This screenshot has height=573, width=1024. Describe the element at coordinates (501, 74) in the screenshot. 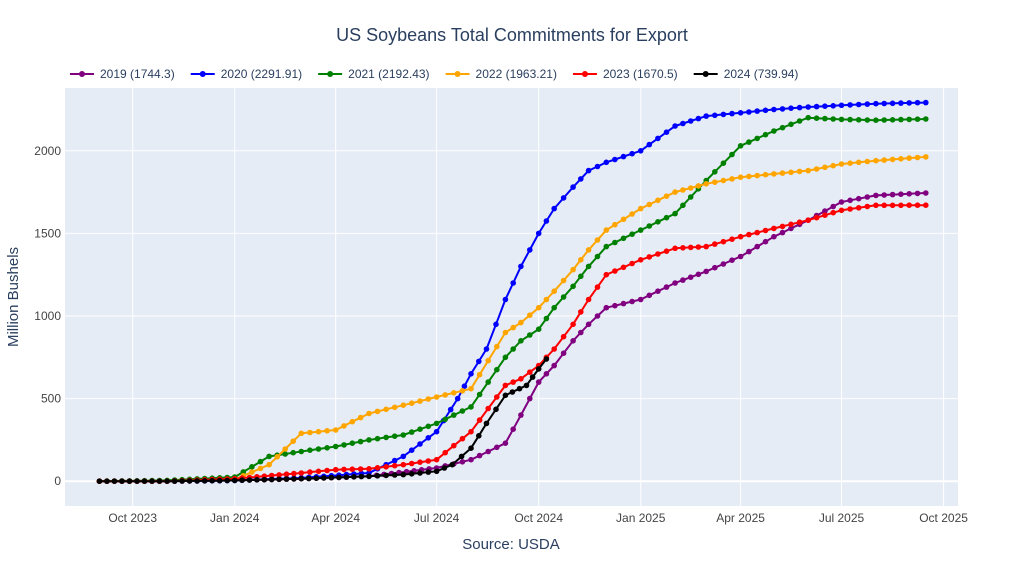

I see `legend-item: 2022 (1963.21)` at that location.